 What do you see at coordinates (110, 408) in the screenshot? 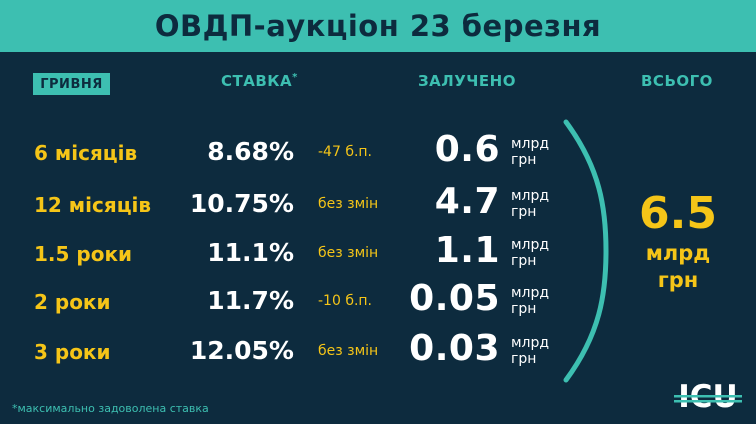
I see `footnote: *максимально задоволена ставка` at bounding box center [110, 408].